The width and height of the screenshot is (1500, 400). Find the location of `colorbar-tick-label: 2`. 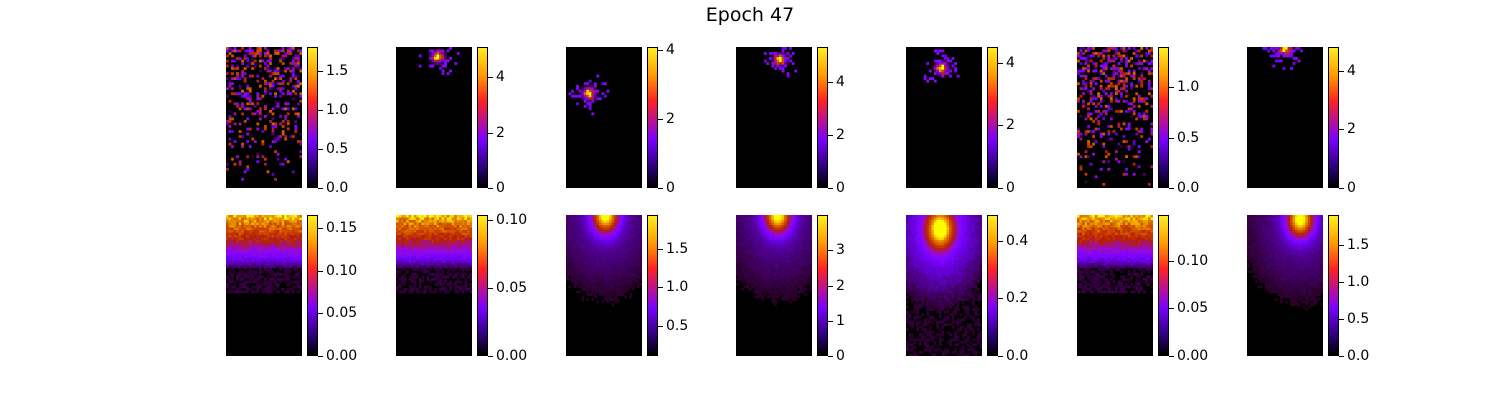

colorbar-tick-label: 2 is located at coordinates (840, 286).